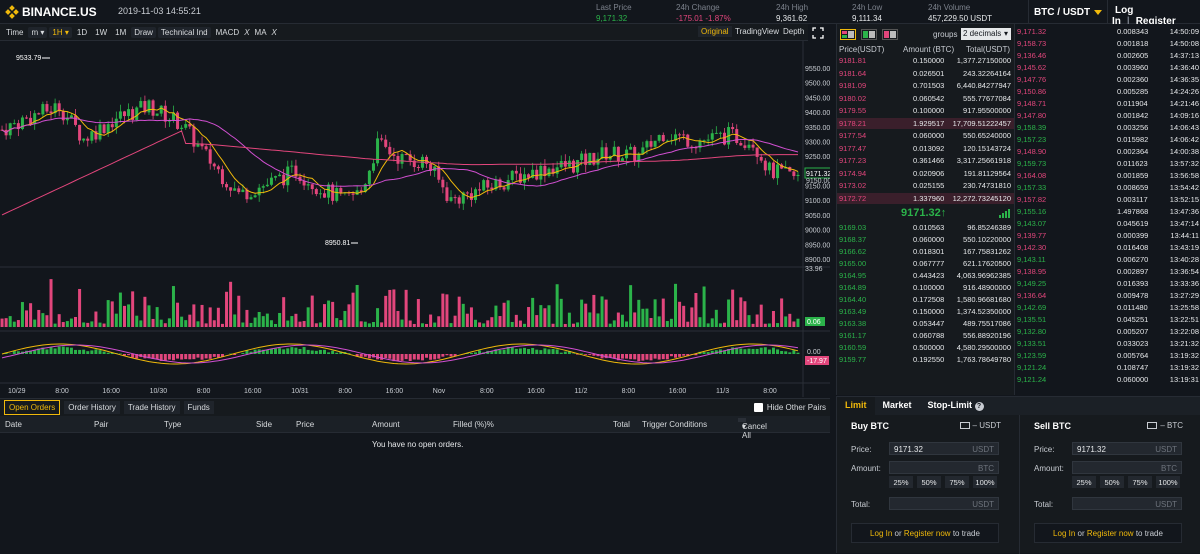 The image size is (1200, 554). I want to click on book-asks-icon, so click(890, 34).